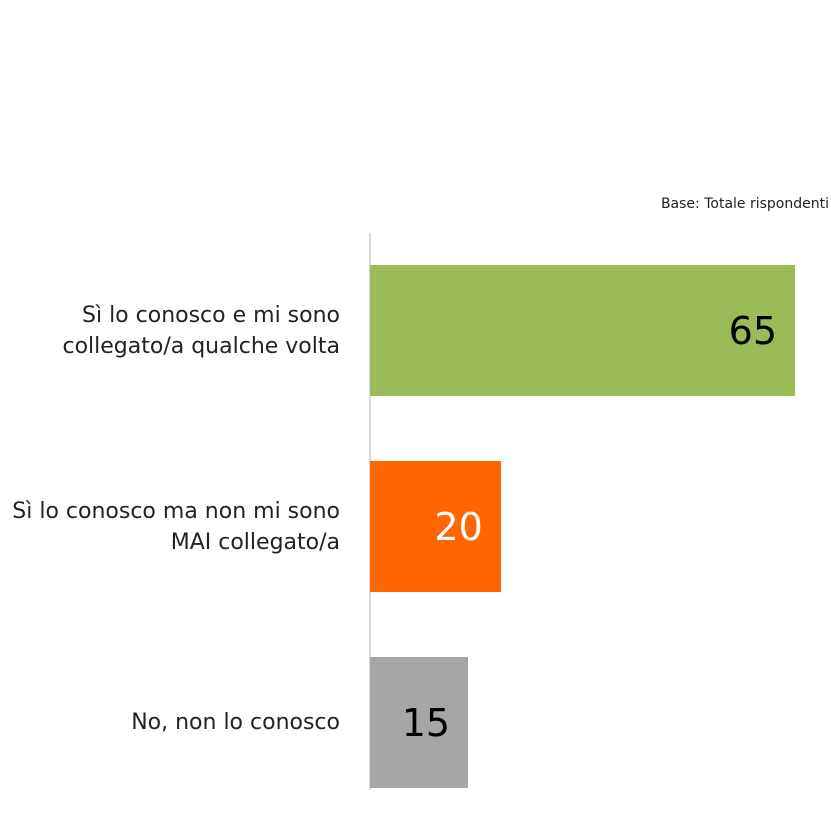 This screenshot has width=831, height=819. I want to click on bar: 20, so click(435, 526).